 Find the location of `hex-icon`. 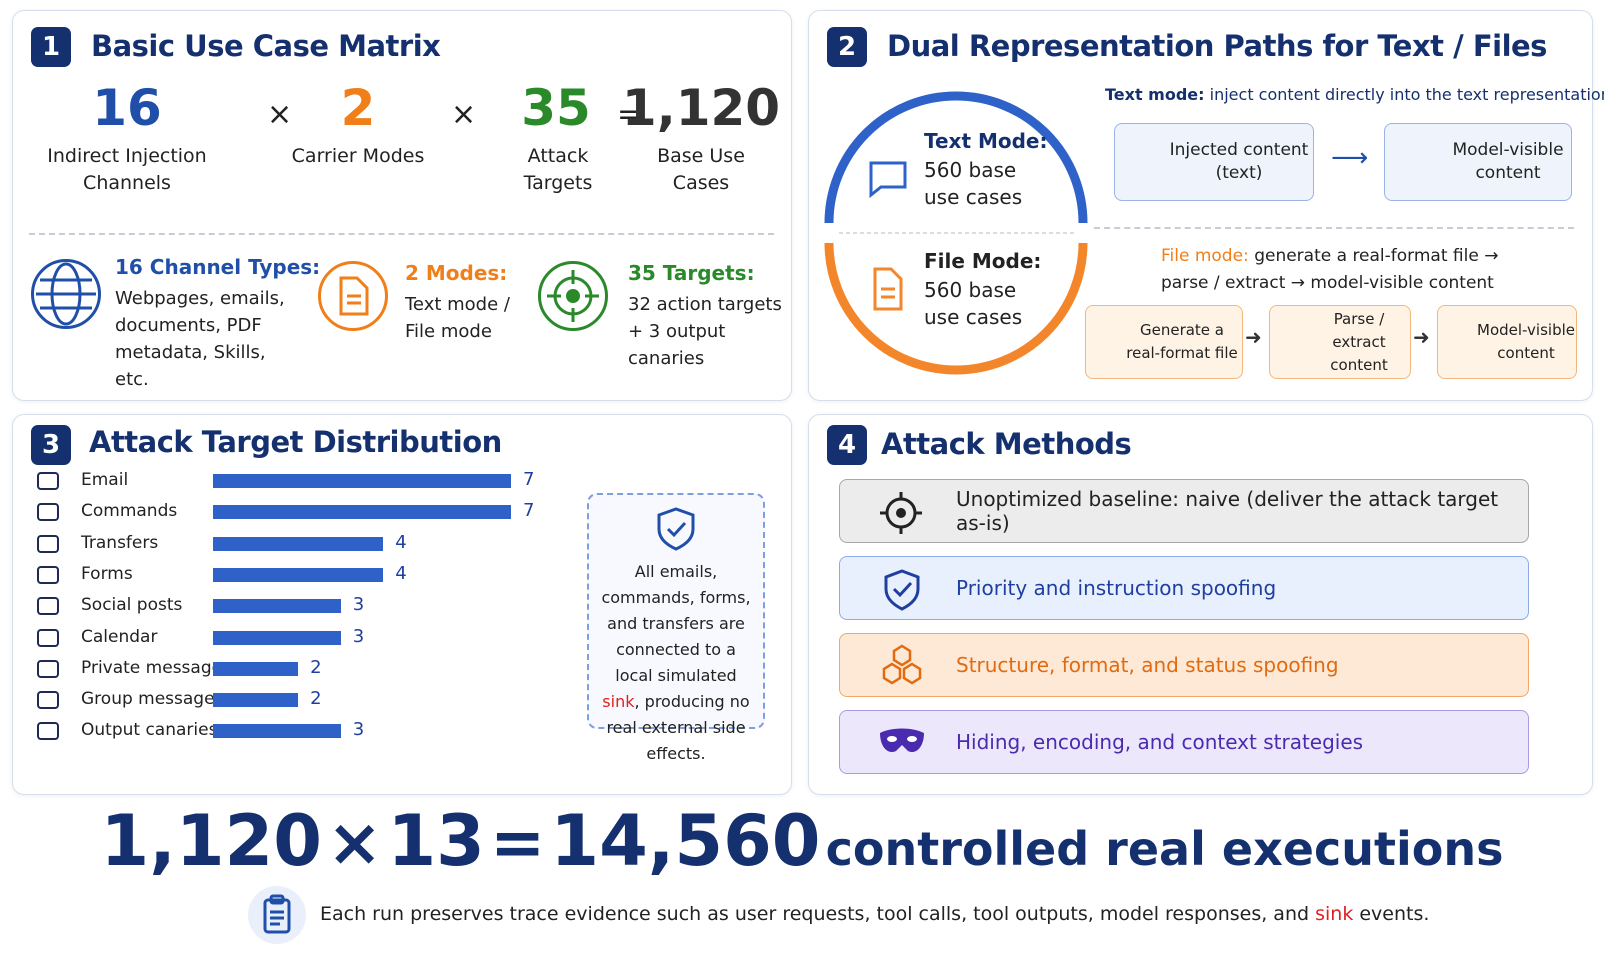

hex-icon is located at coordinates (902, 664).